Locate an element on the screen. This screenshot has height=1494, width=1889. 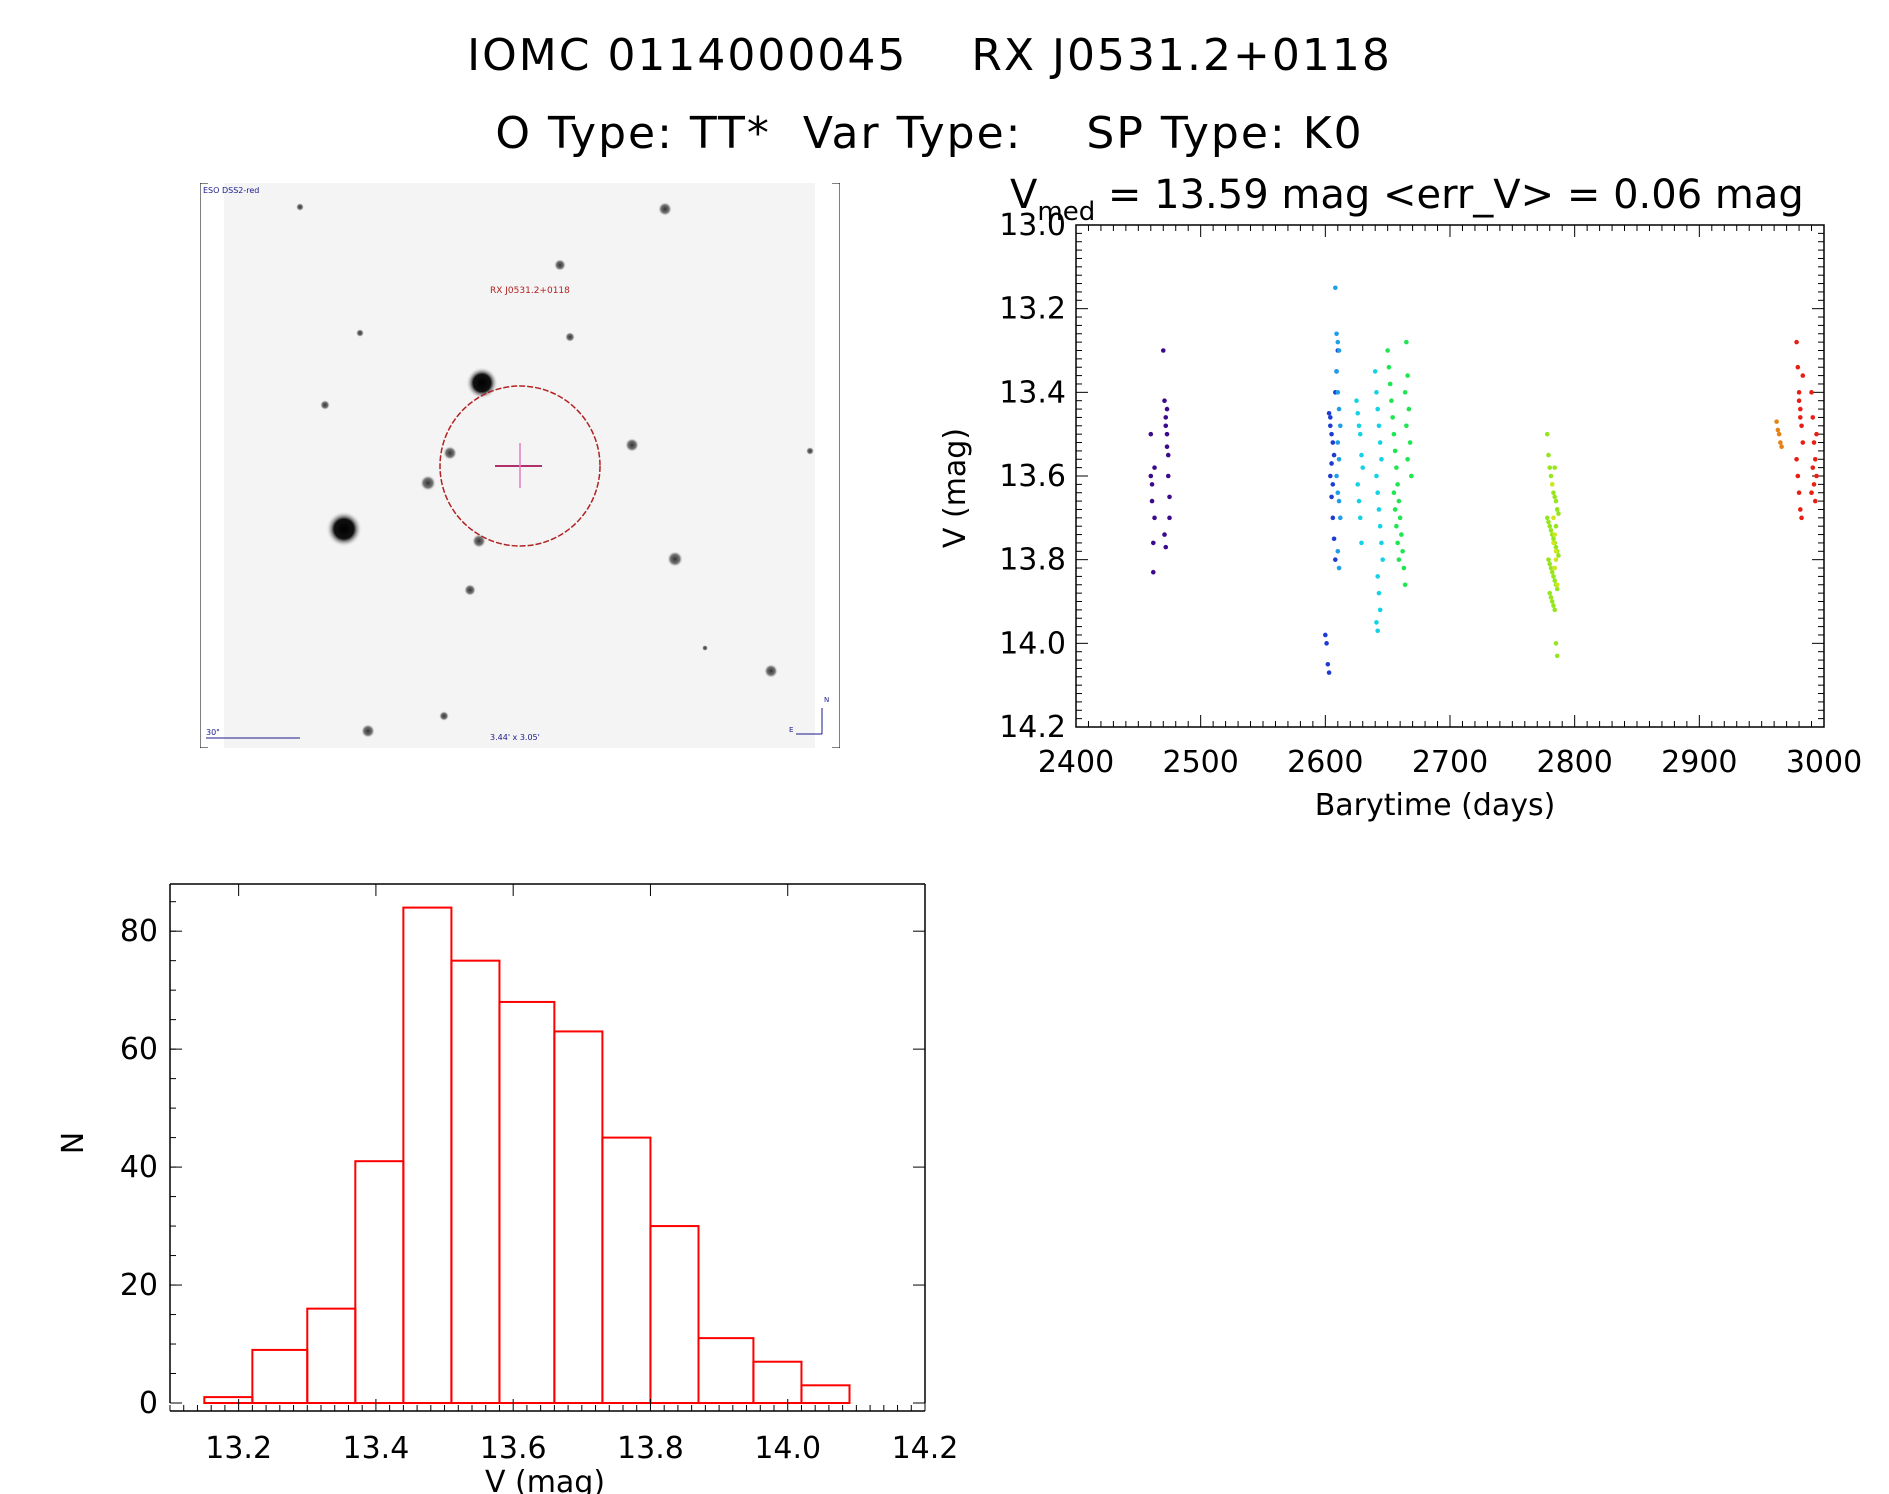
target-circle is located at coordinates (520, 466).